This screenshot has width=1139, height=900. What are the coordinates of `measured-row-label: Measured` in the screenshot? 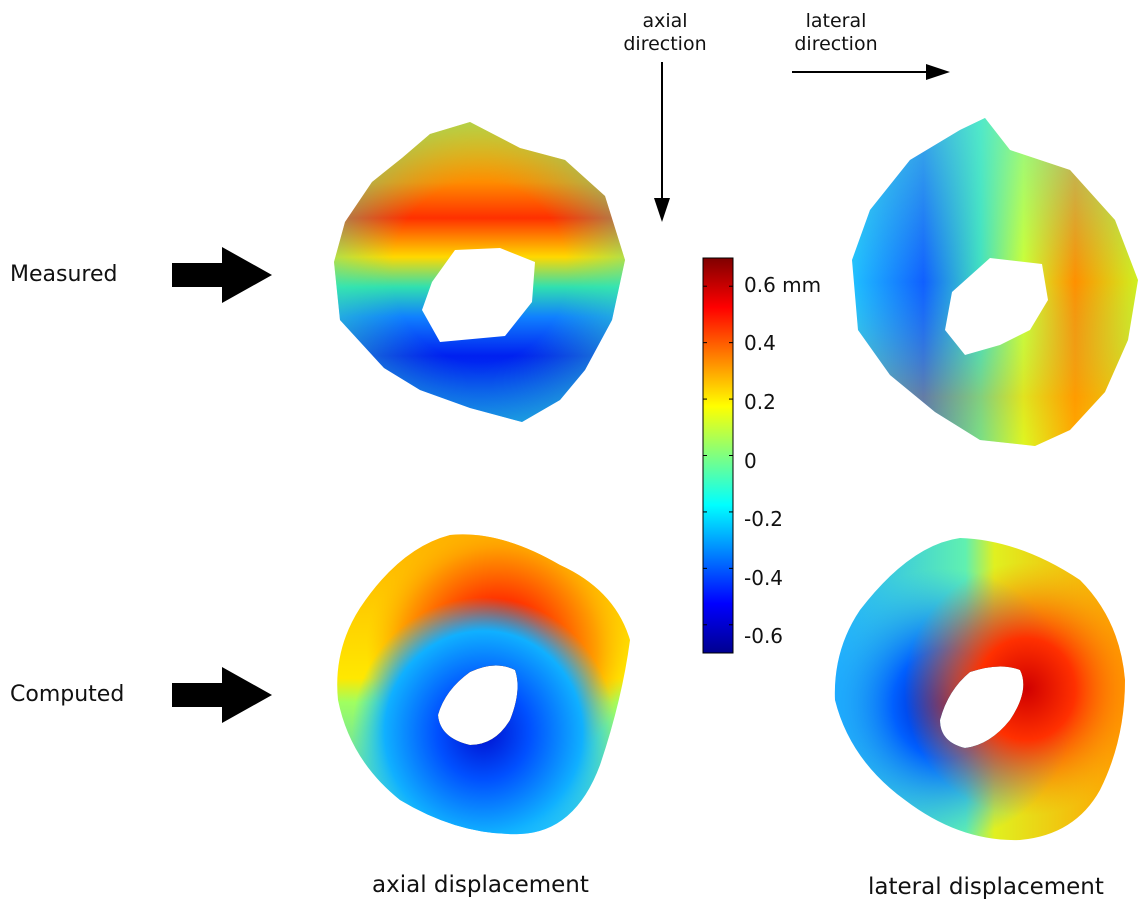 It's located at (64, 274).